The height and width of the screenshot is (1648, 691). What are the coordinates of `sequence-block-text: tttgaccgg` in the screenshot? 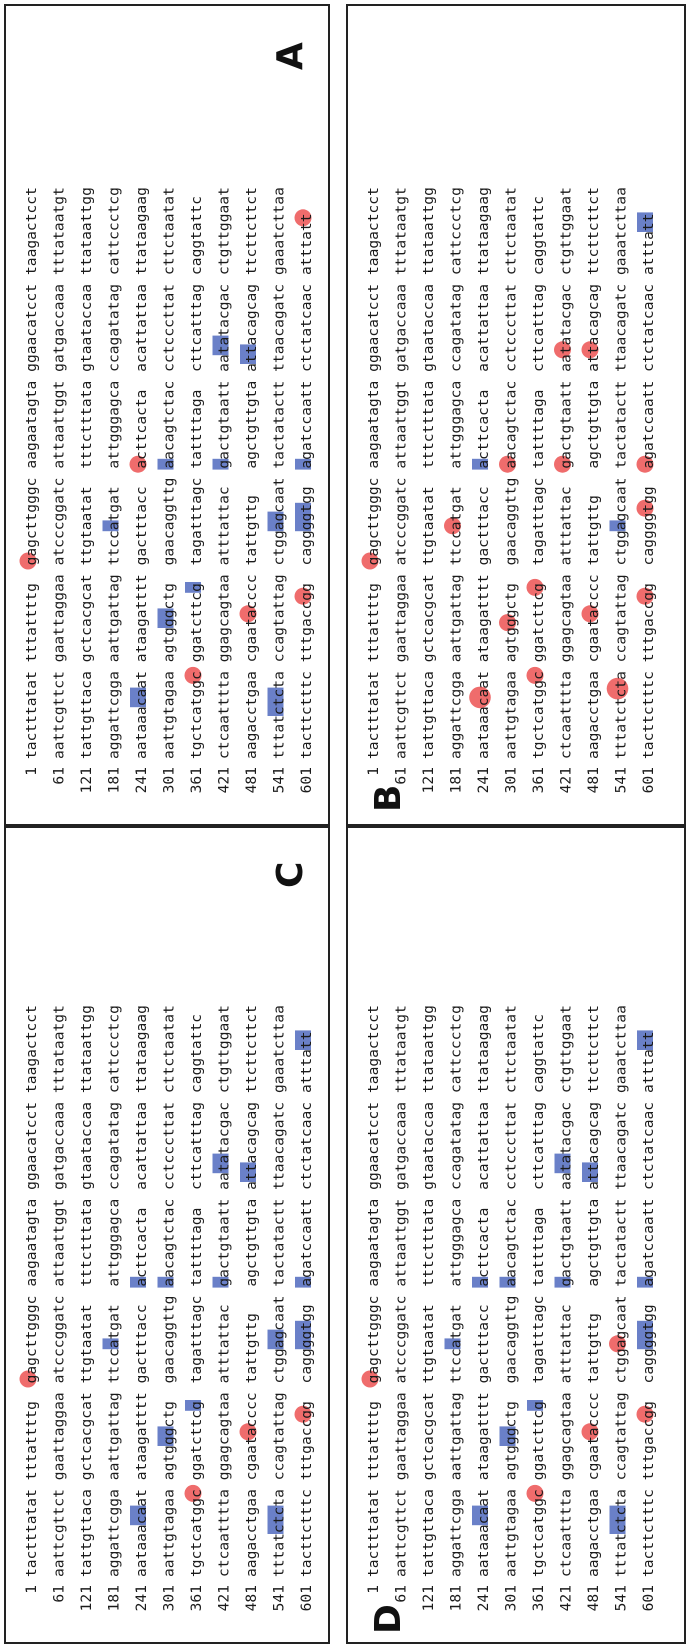 It's located at (648, 1440).